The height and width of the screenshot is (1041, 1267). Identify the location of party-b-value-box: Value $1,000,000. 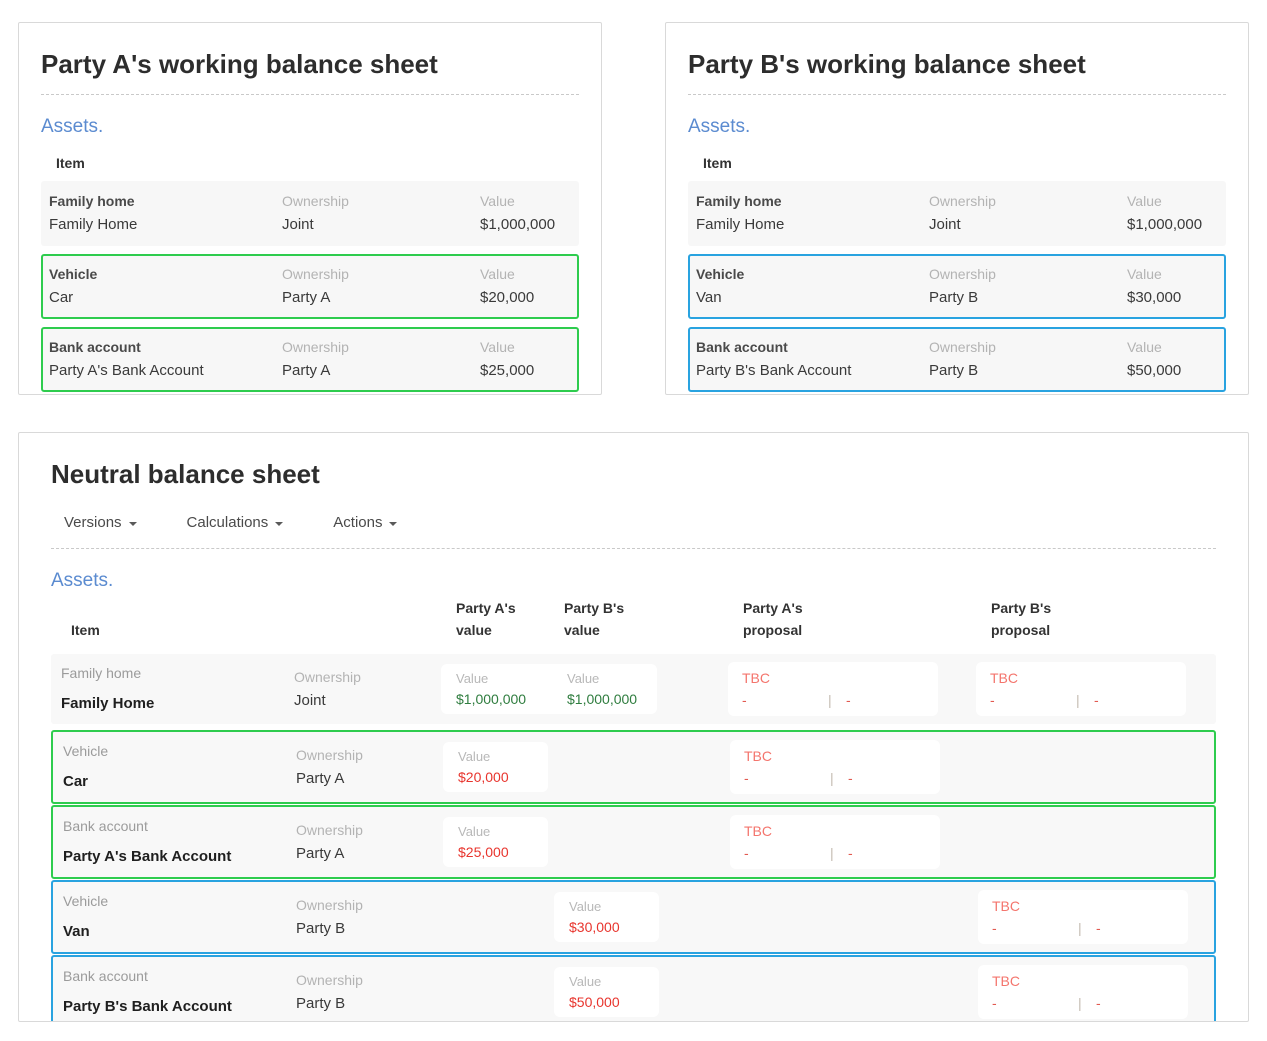
(604, 689).